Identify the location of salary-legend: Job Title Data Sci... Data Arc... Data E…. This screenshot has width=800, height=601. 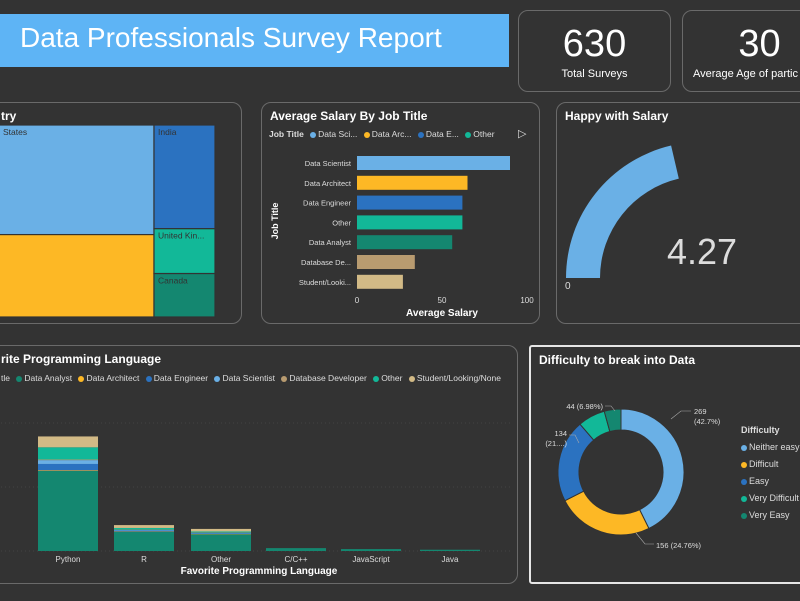
(382, 134).